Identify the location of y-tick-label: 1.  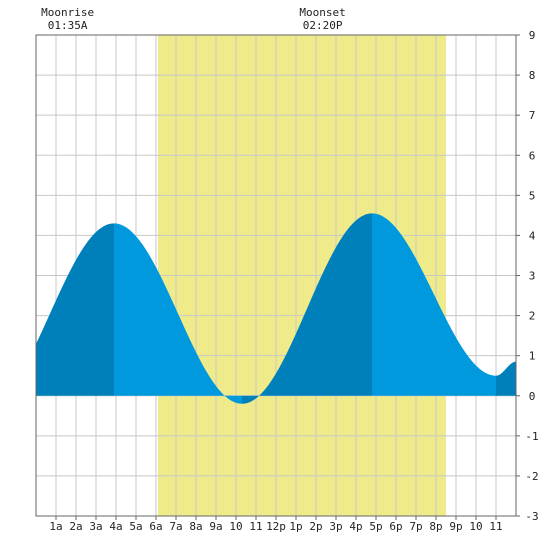
(532, 356).